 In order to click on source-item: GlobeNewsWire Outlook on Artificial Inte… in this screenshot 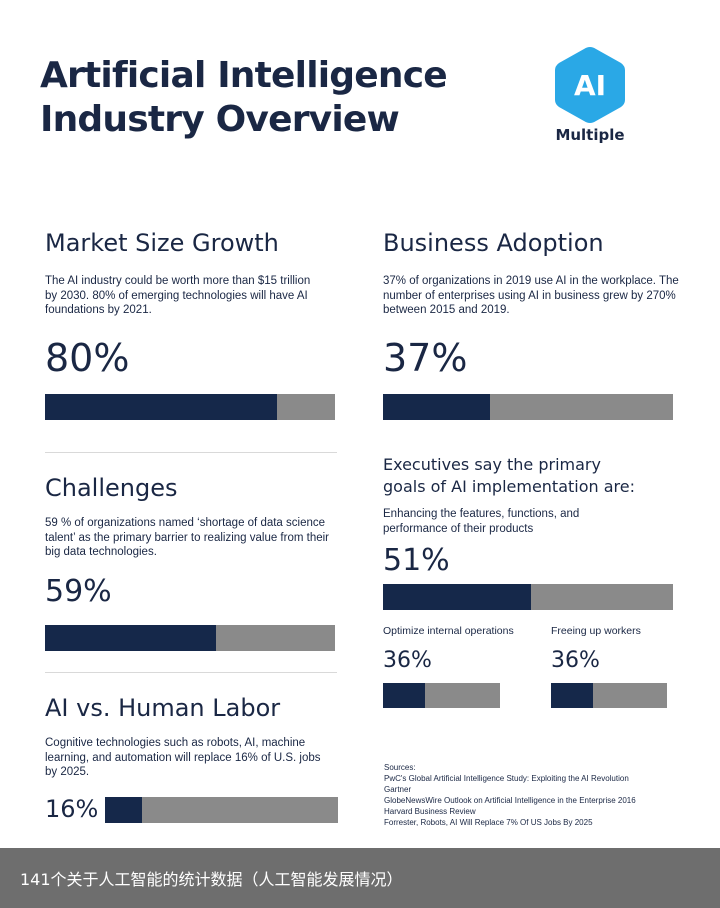, I will do `click(510, 800)`.